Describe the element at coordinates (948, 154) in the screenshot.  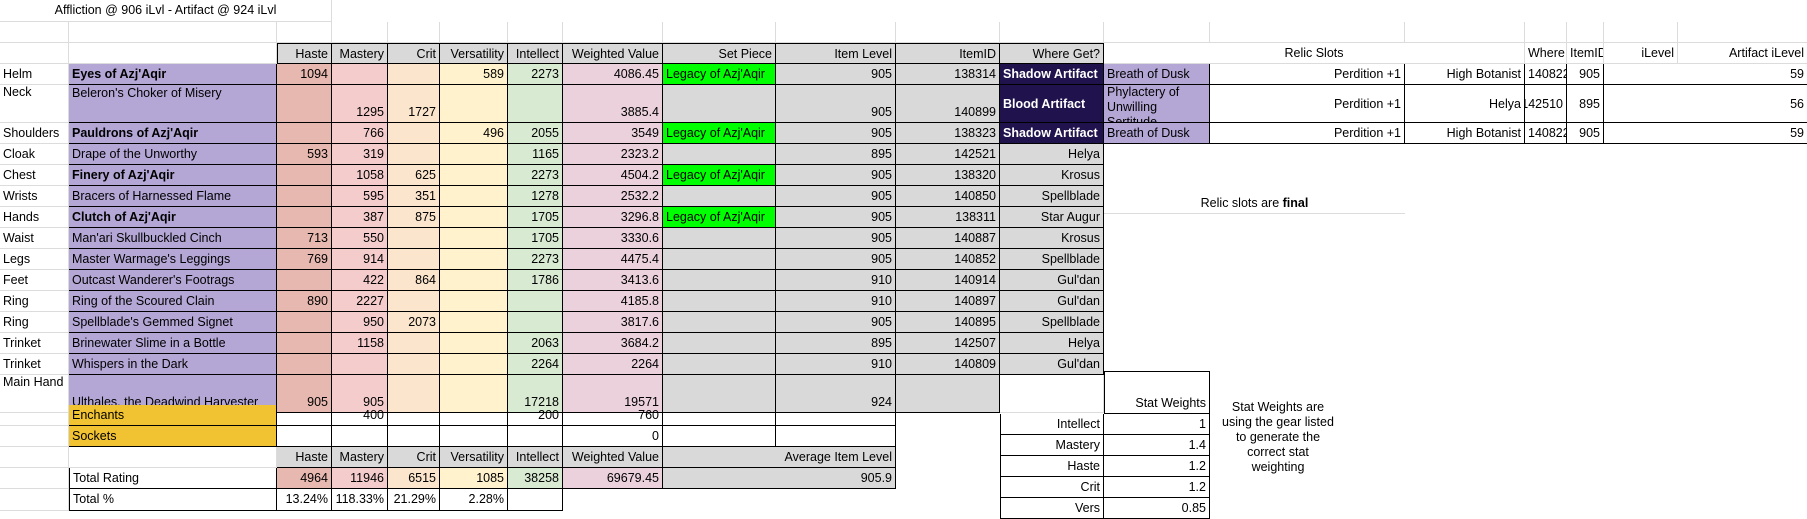
I see `item-id: 142521` at that location.